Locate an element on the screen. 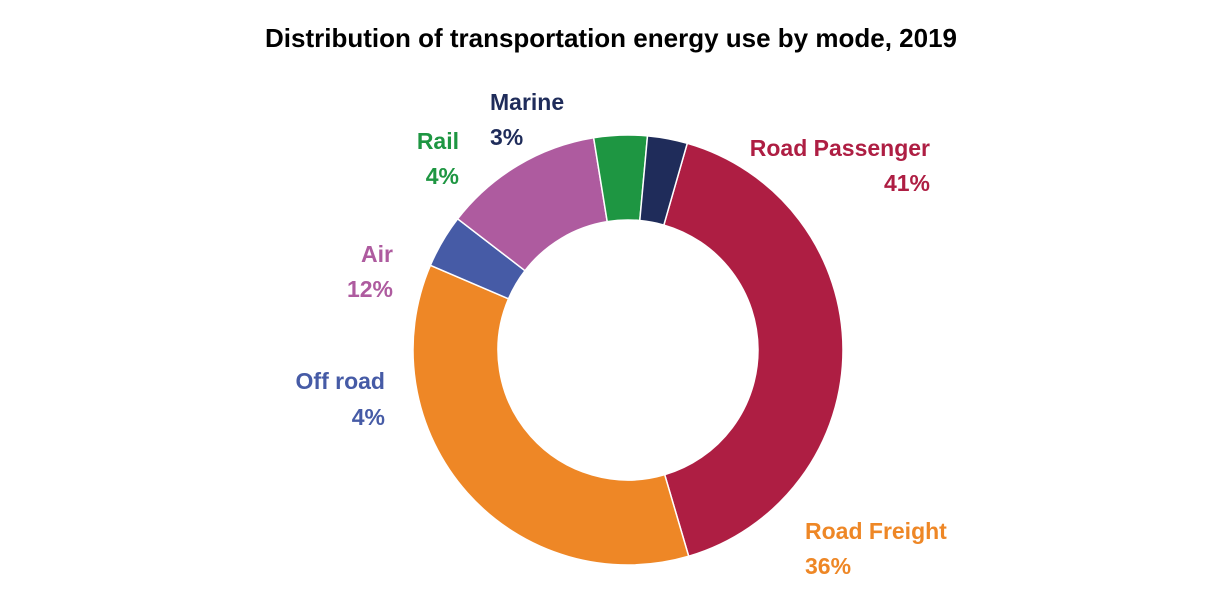 This screenshot has height=602, width=1223. slice-label-road-passenger: Road Passenger is located at coordinates (840, 148).